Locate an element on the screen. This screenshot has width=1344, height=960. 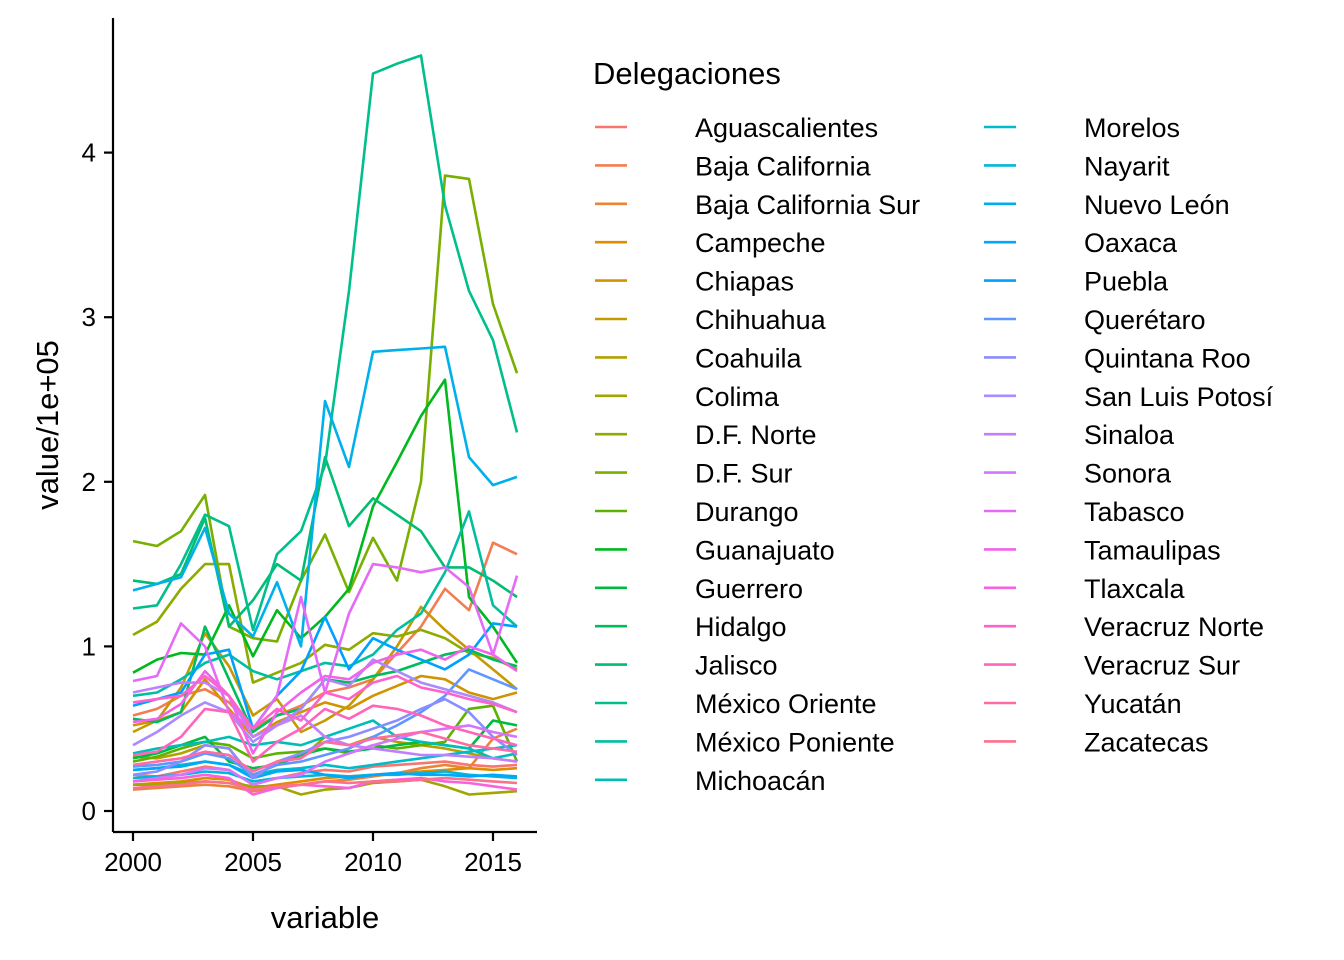
legend-label: Veracruz Norte is located at coordinates (1174, 627).